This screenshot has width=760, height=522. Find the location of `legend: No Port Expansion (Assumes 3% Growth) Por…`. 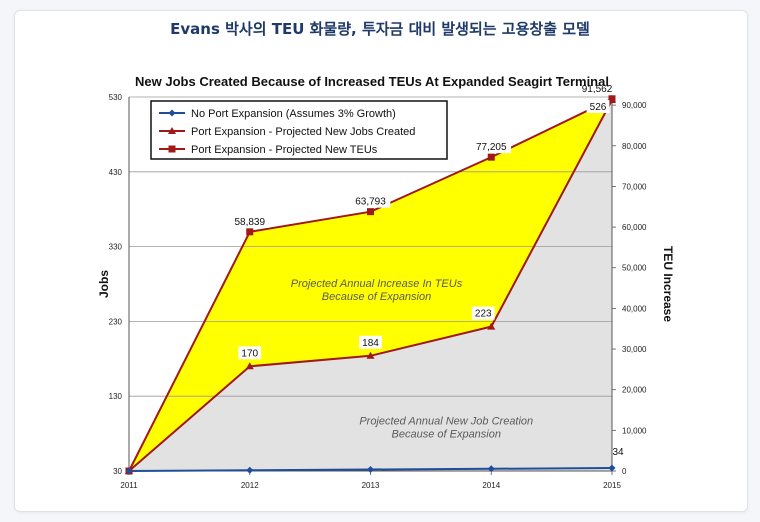

legend: No Port Expansion (Assumes 3% Growth) Por… is located at coordinates (299, 130).